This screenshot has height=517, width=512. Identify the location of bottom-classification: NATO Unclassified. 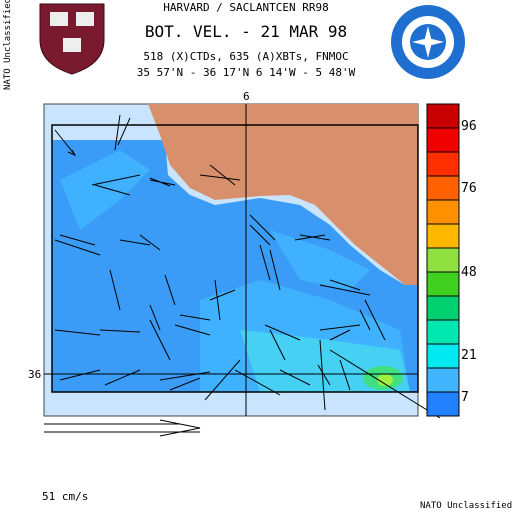
(466, 506).